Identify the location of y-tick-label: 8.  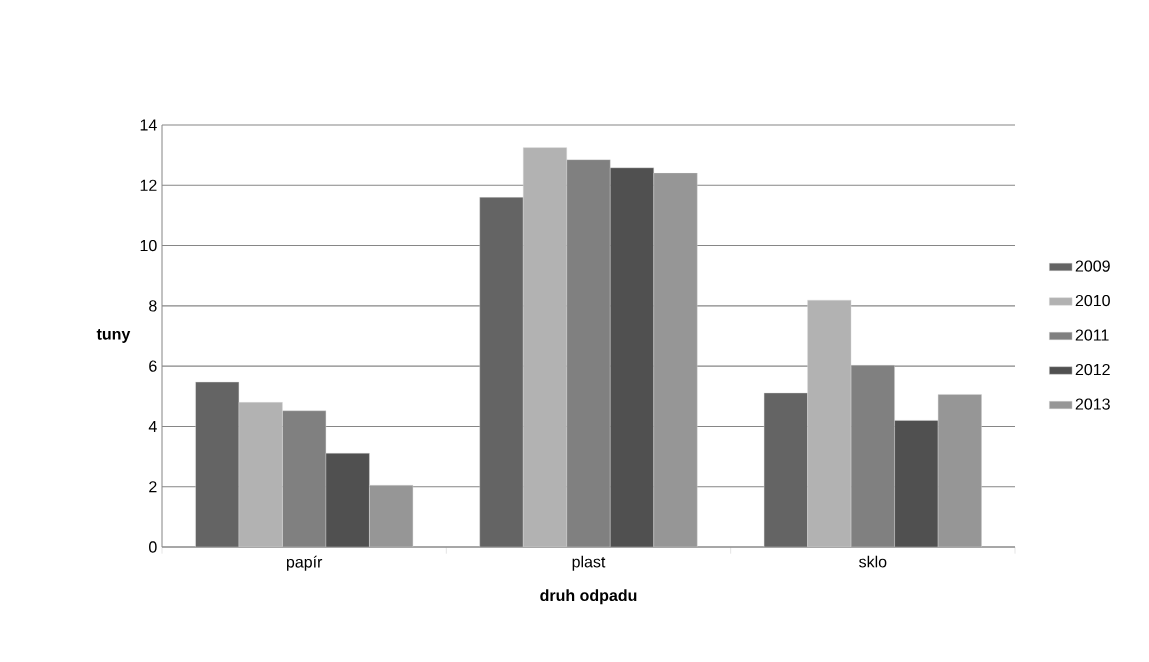
(153, 306).